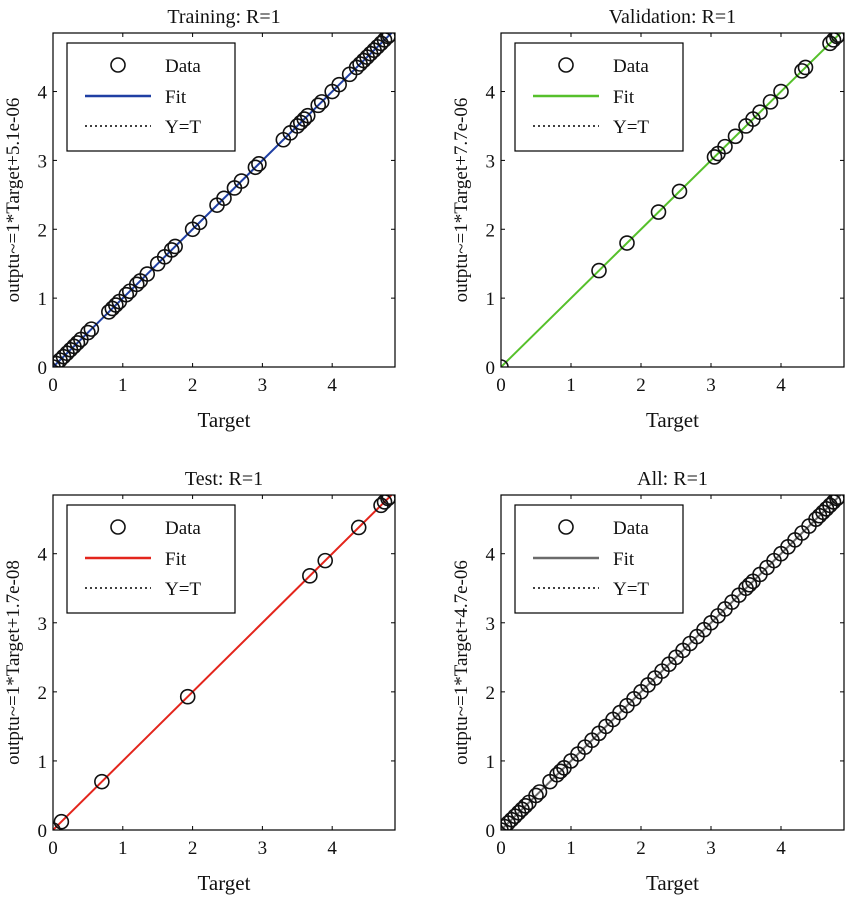 This screenshot has height=901, width=851. I want to click on chart-title: All: R=1, so click(672, 479).